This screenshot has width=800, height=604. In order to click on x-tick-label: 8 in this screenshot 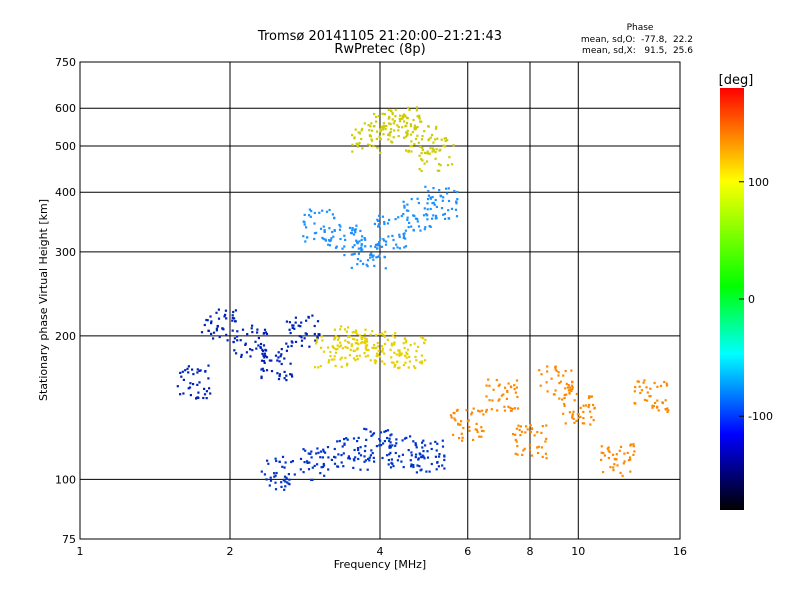, I will do `click(530, 551)`.